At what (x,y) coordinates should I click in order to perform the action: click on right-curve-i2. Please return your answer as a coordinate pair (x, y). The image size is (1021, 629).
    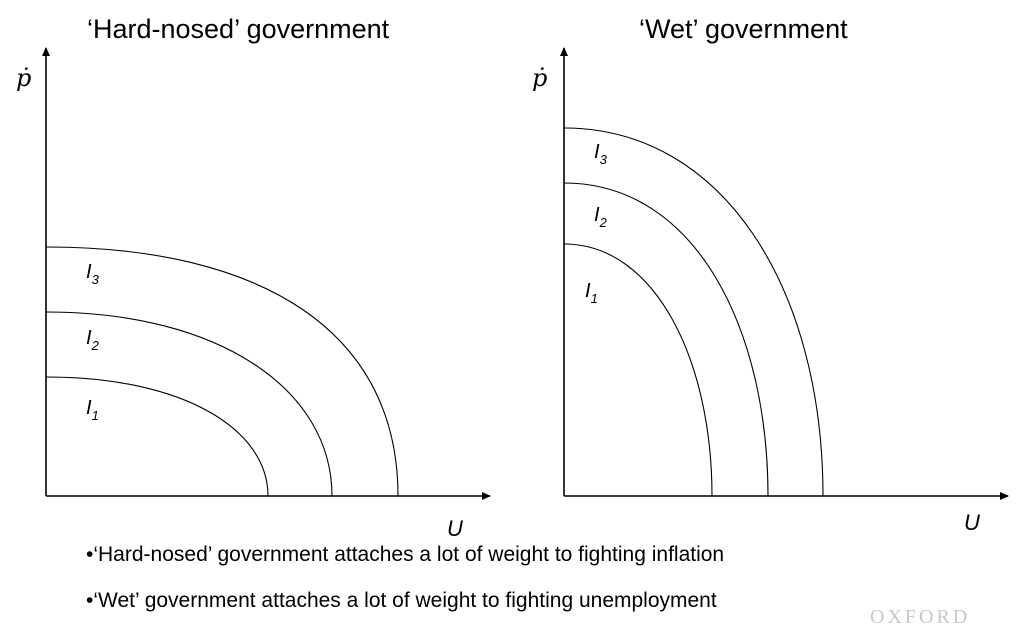
    Looking at the image, I should click on (666, 339).